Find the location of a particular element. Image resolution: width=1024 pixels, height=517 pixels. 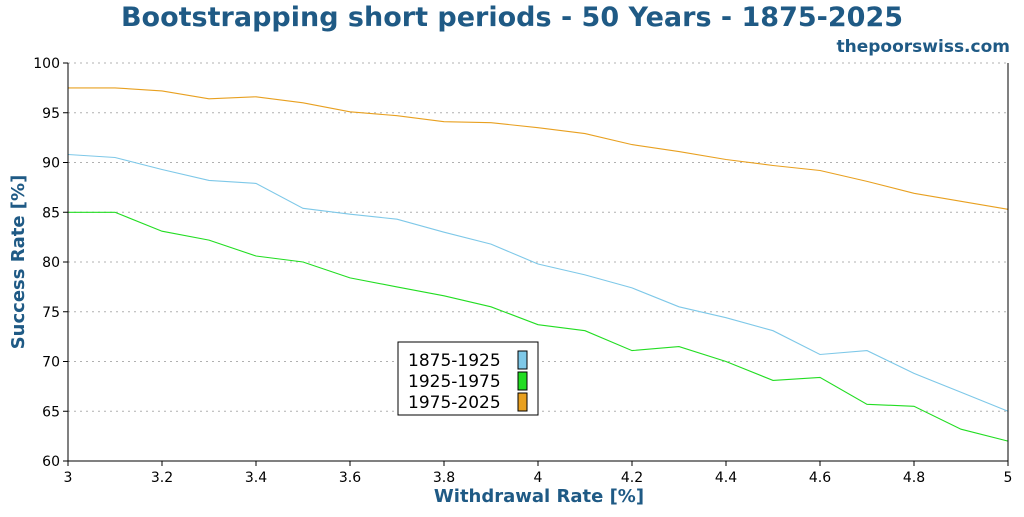

legend-label: 1925-1975 is located at coordinates (454, 382).